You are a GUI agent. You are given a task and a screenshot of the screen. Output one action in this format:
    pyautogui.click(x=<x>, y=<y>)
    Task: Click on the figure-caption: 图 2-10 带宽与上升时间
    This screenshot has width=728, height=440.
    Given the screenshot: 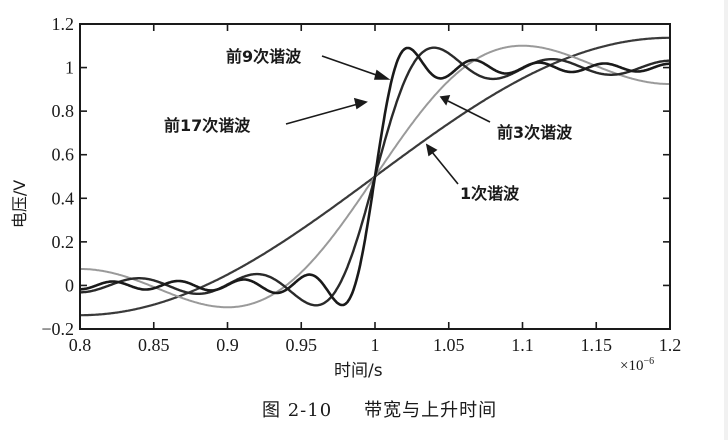 What is the action you would take?
    pyautogui.click(x=380, y=410)
    